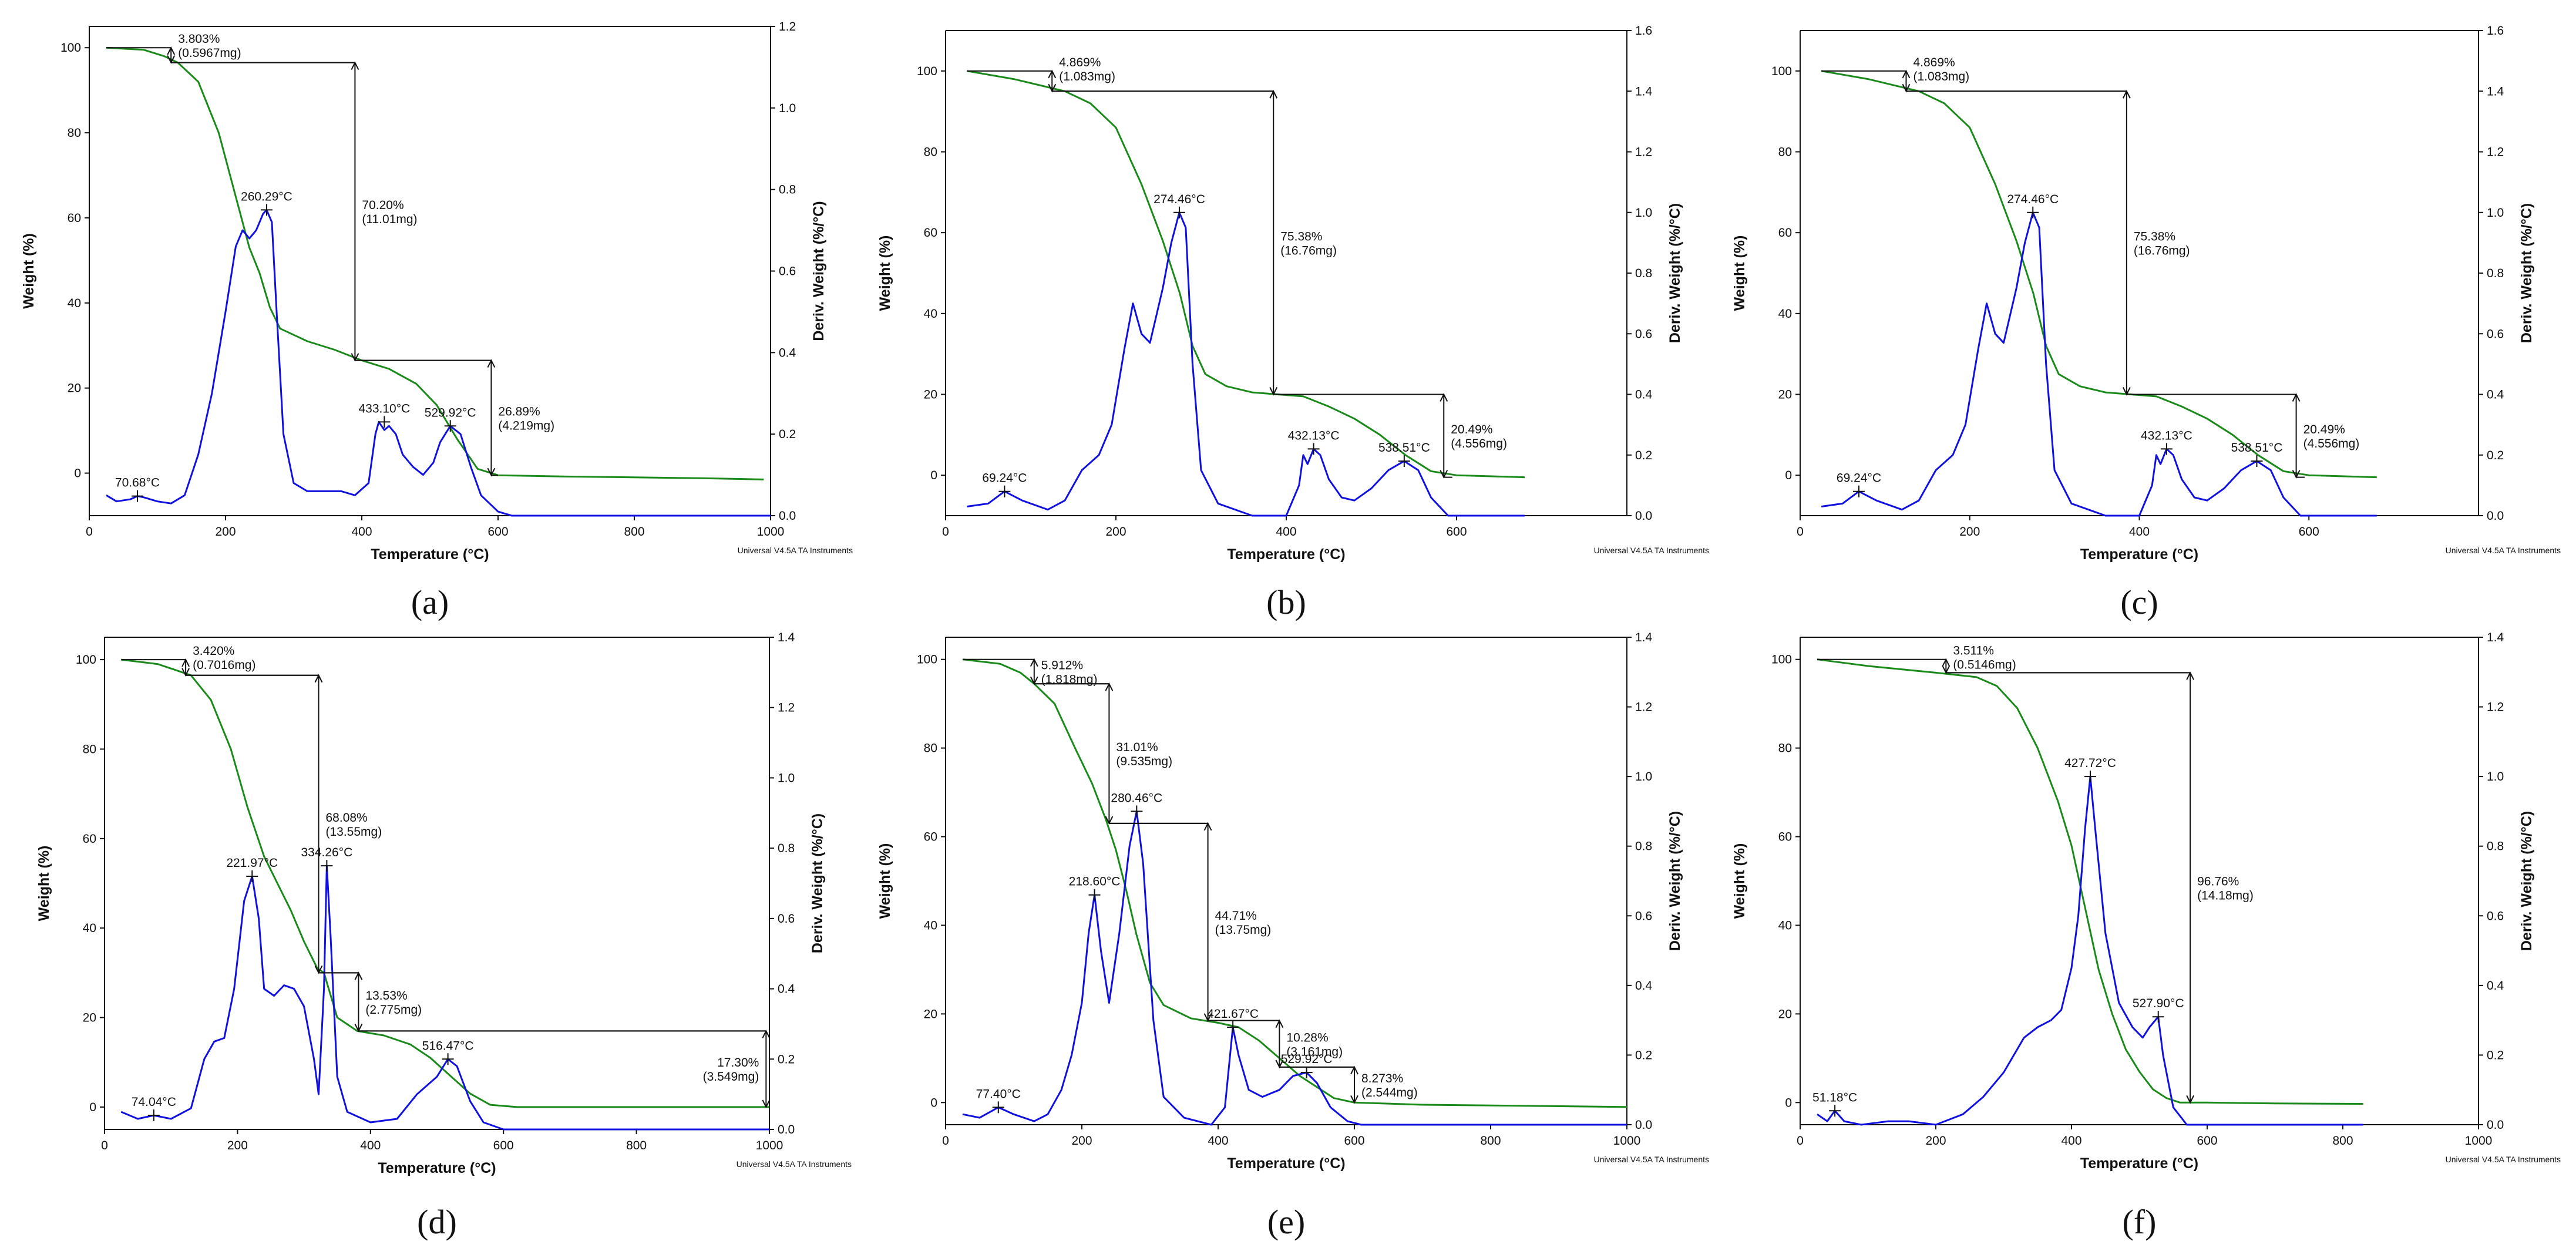  I want to click on peak-label: 218.60°C, so click(1095, 882).